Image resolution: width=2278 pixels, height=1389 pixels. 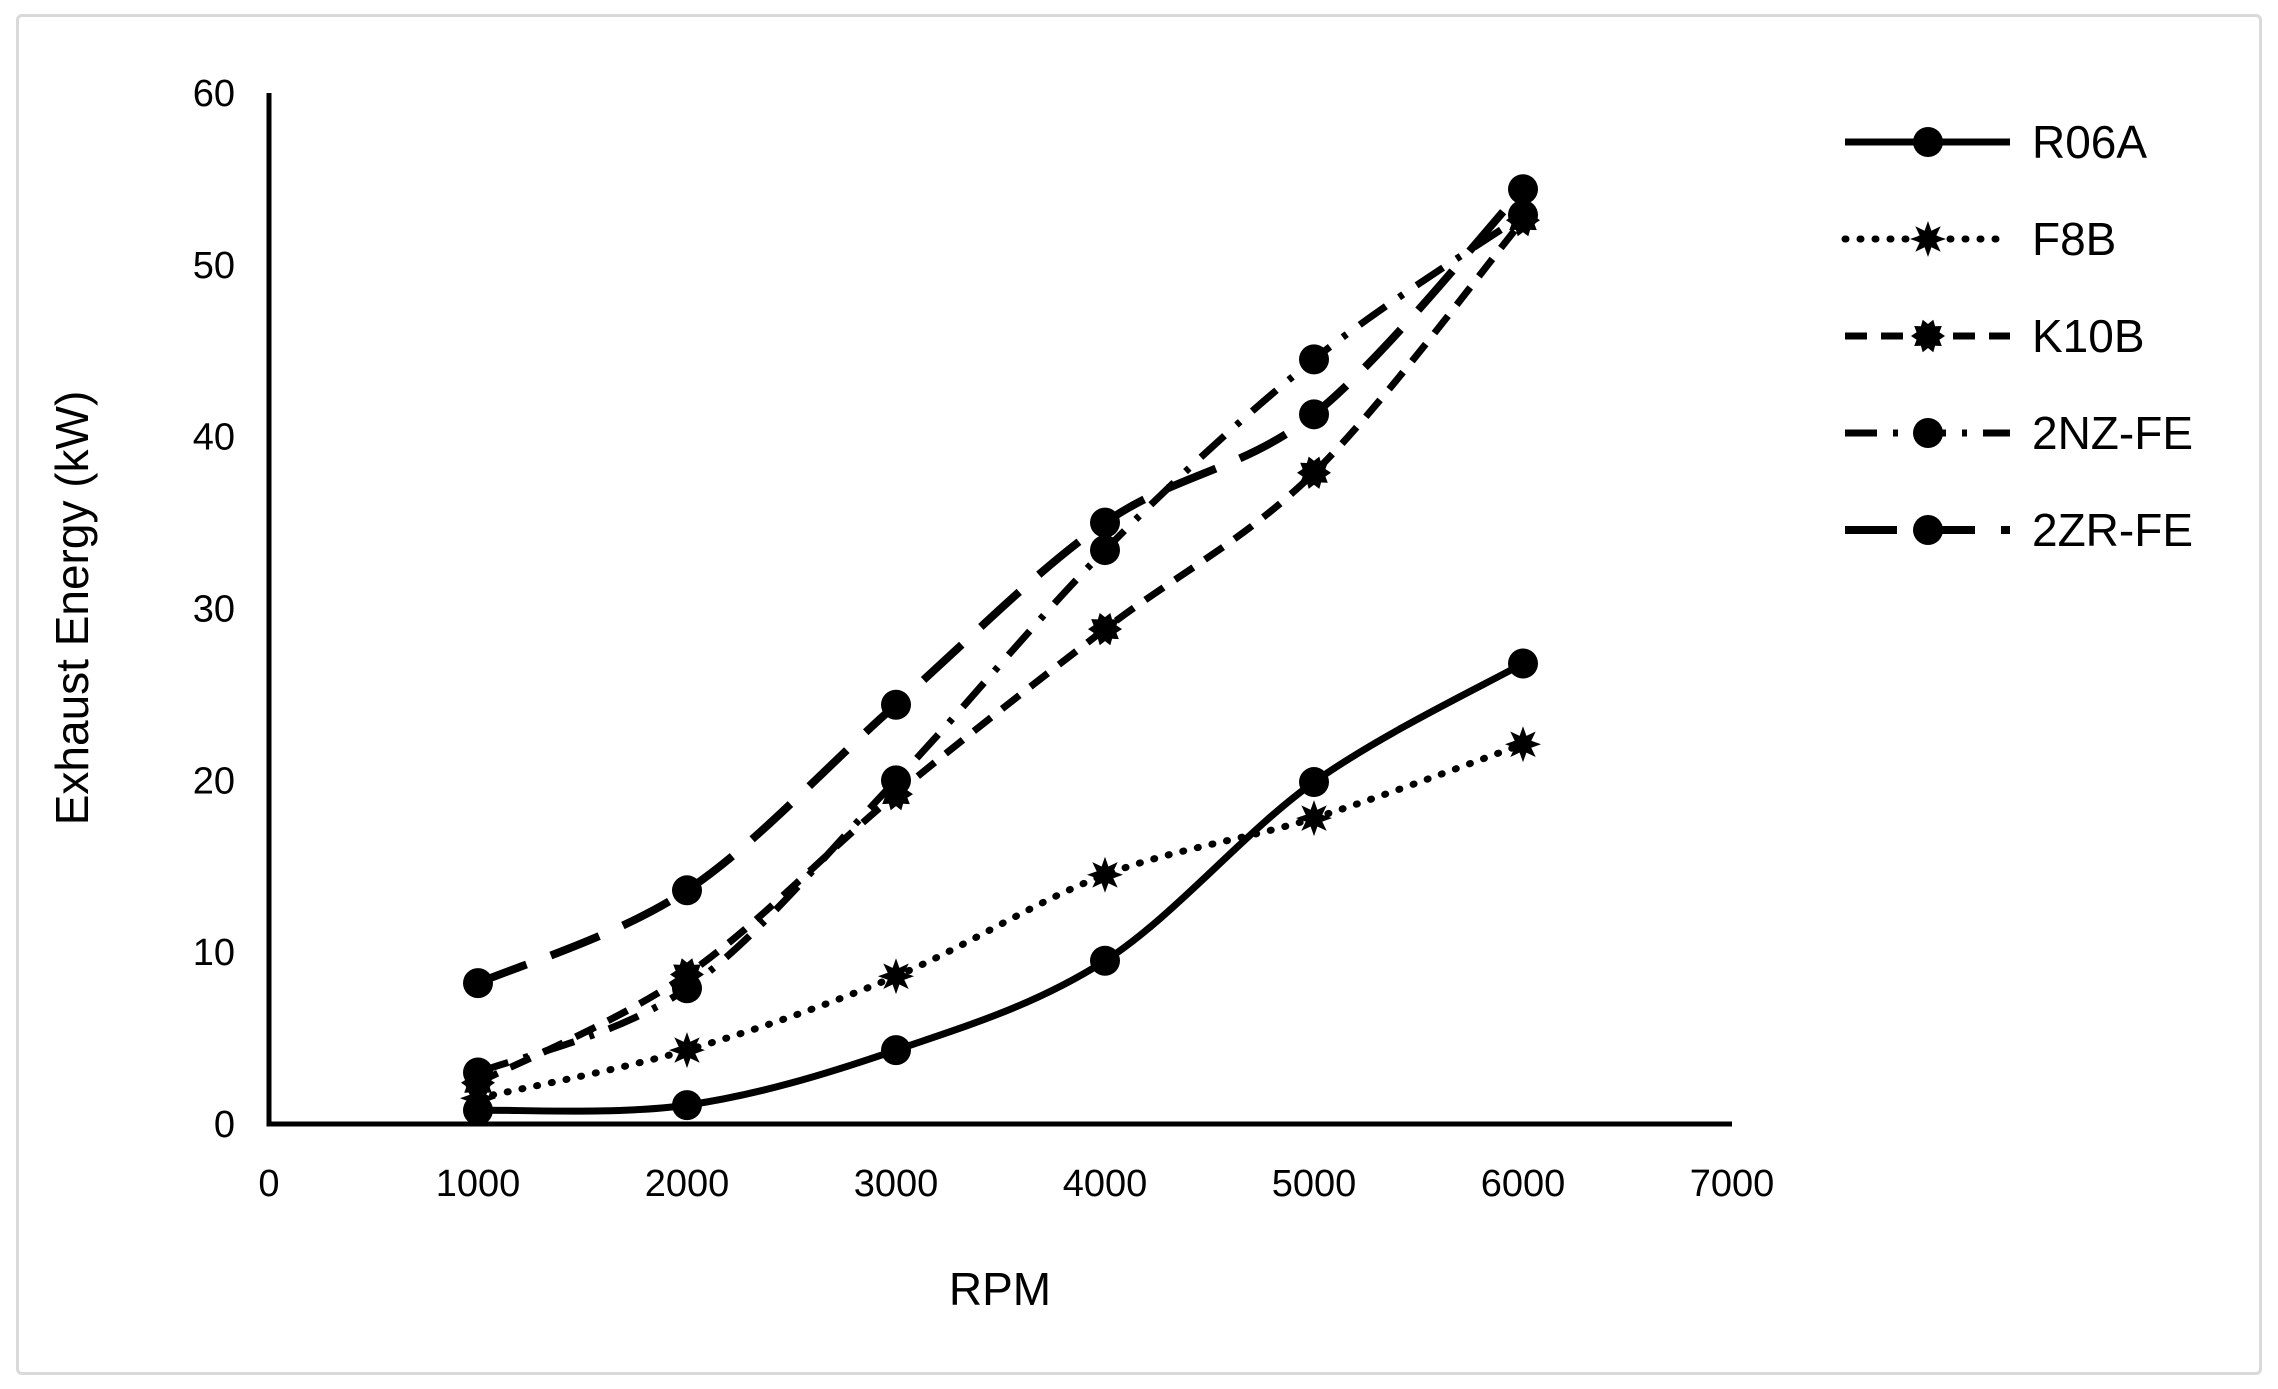 I want to click on legend-marker-r06a, so click(x=1928, y=142).